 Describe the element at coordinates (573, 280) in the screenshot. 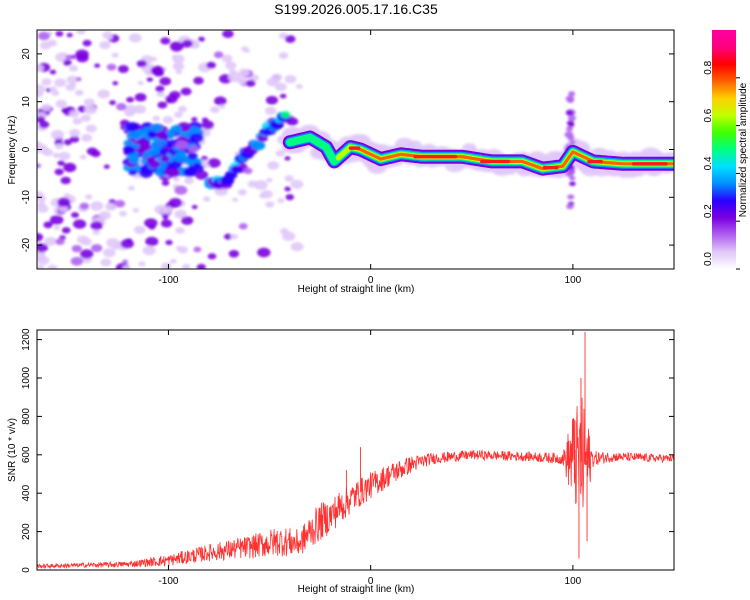

I see `spectrogram-x-tick-label: 100` at that location.